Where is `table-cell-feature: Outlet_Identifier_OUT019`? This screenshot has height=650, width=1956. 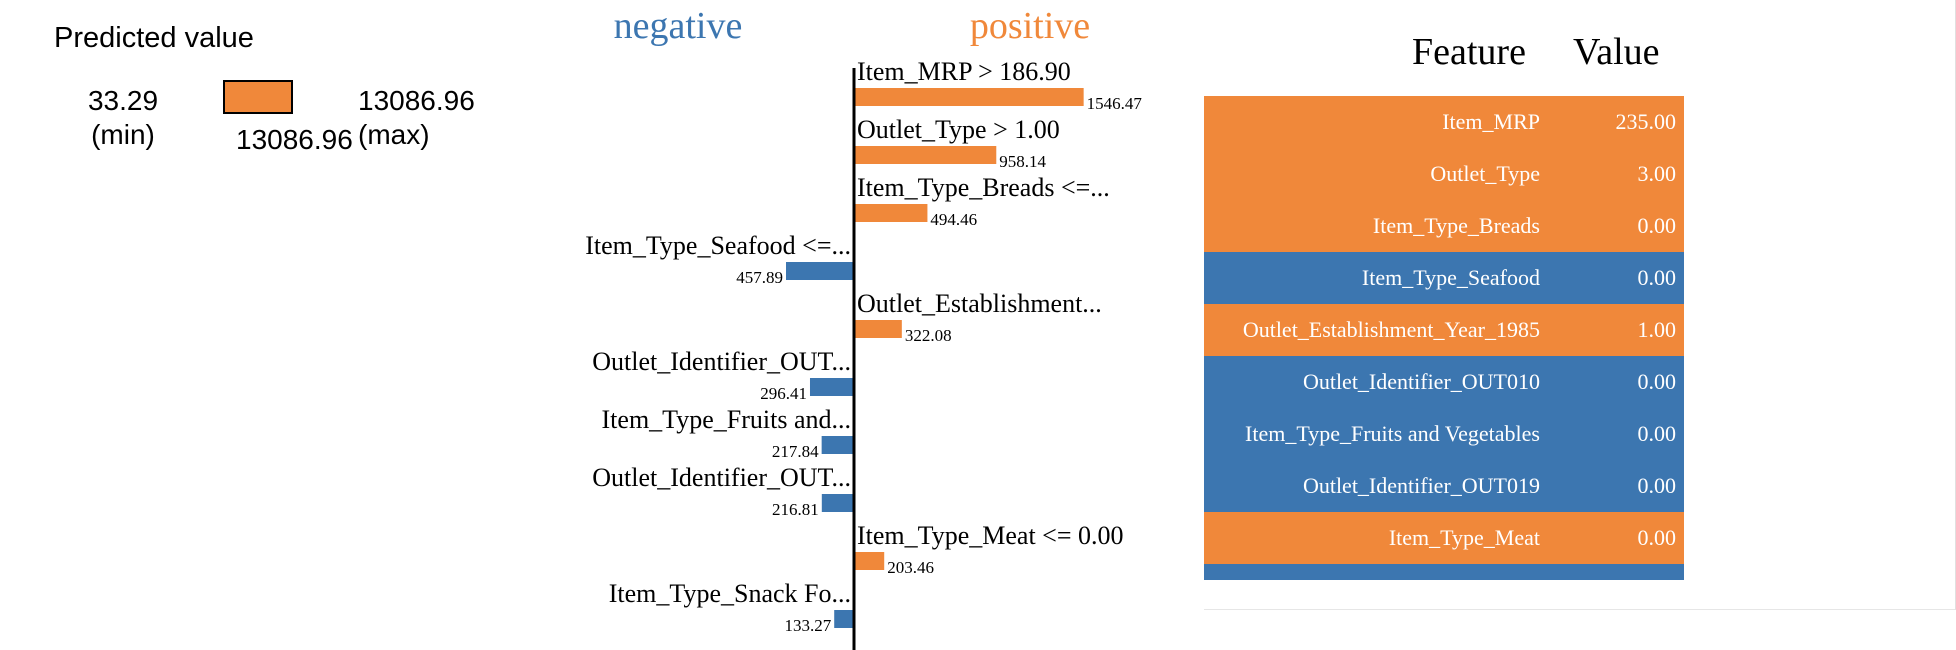 table-cell-feature: Outlet_Identifier_OUT019 is located at coordinates (1421, 485).